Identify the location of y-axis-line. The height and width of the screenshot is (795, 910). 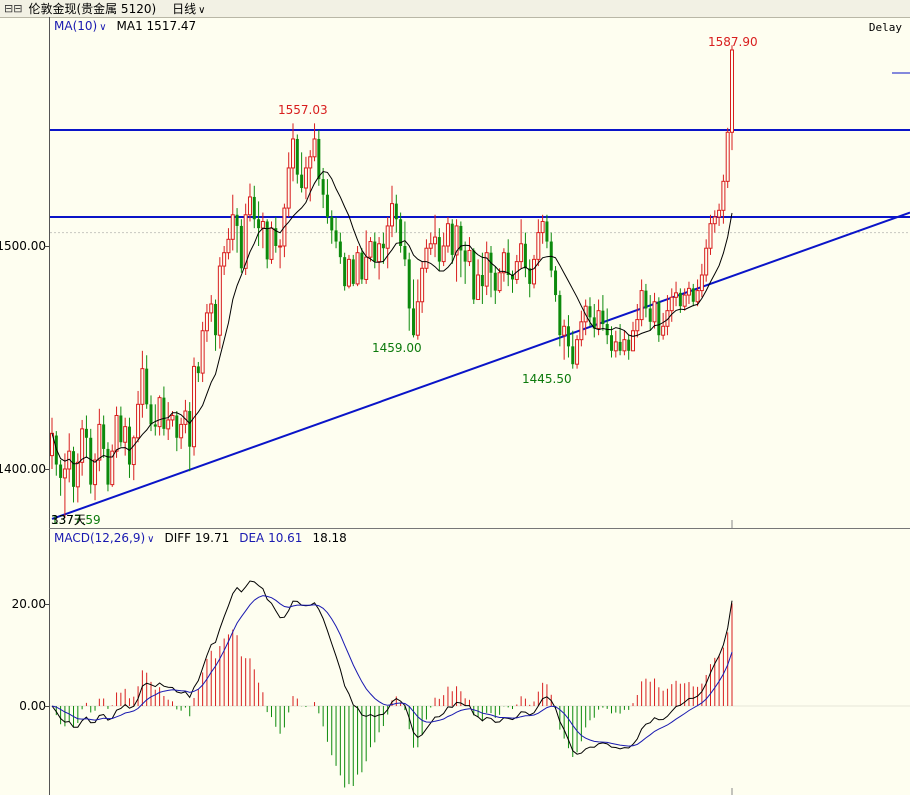
(49, 406).